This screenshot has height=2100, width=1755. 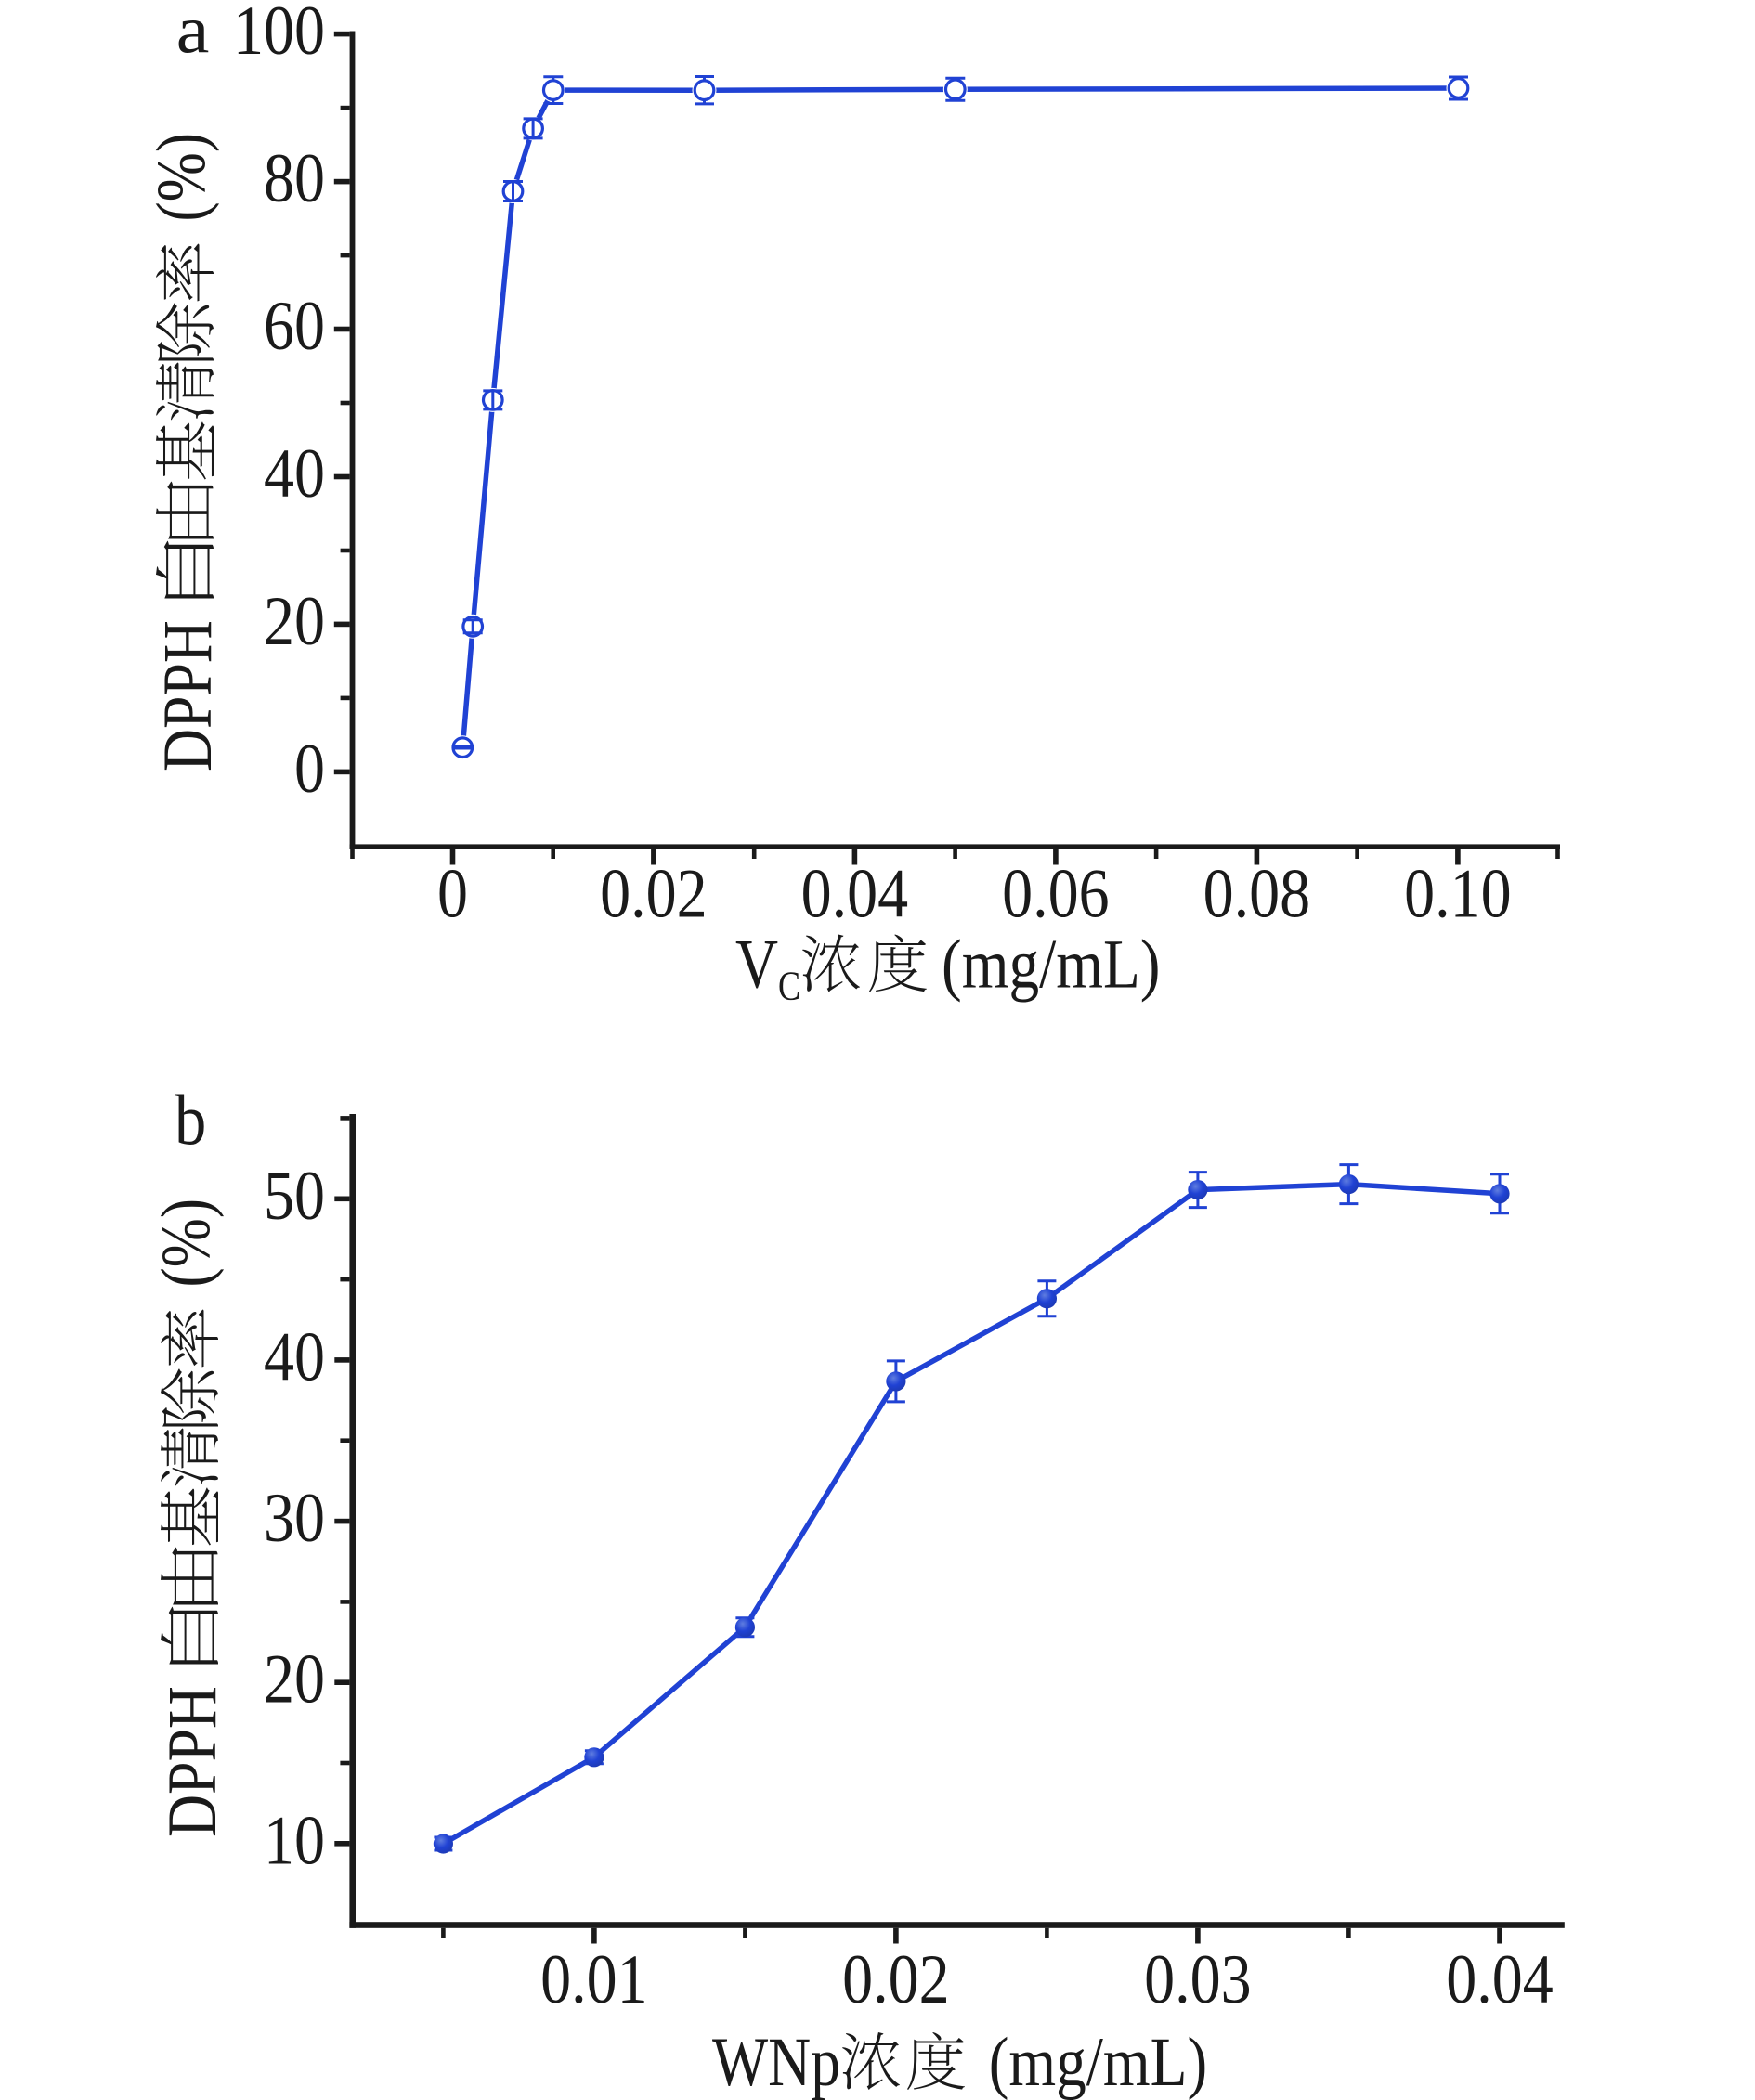 What do you see at coordinates (294, 1841) in the screenshot?
I see `svg-text: 10` at bounding box center [294, 1841].